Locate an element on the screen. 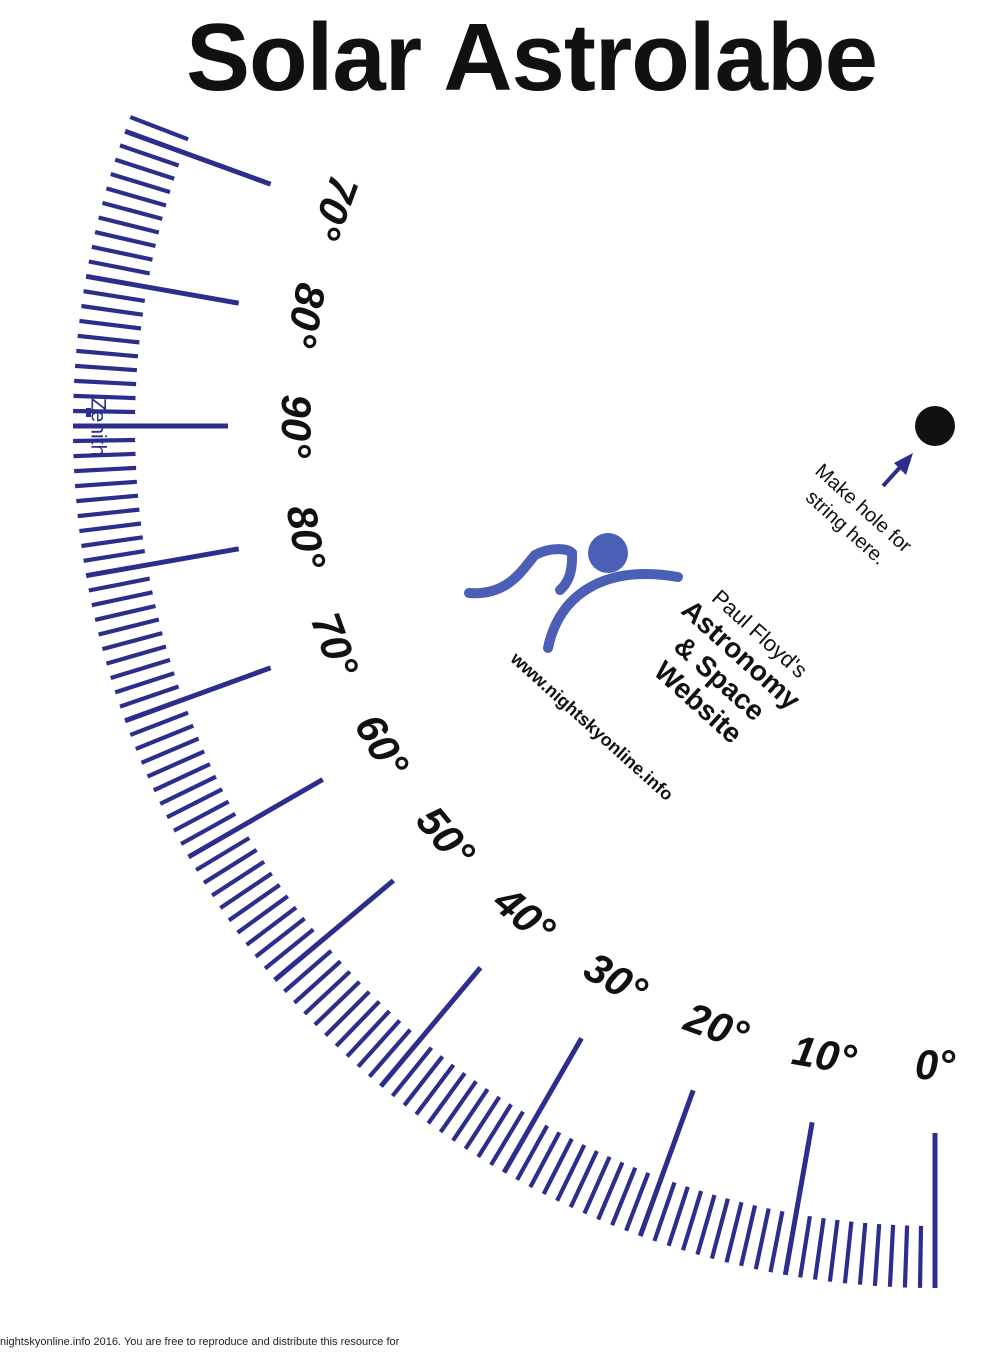 This screenshot has height=1352, width=985. zenith-marker: Zenith is located at coordinates (97, 427).